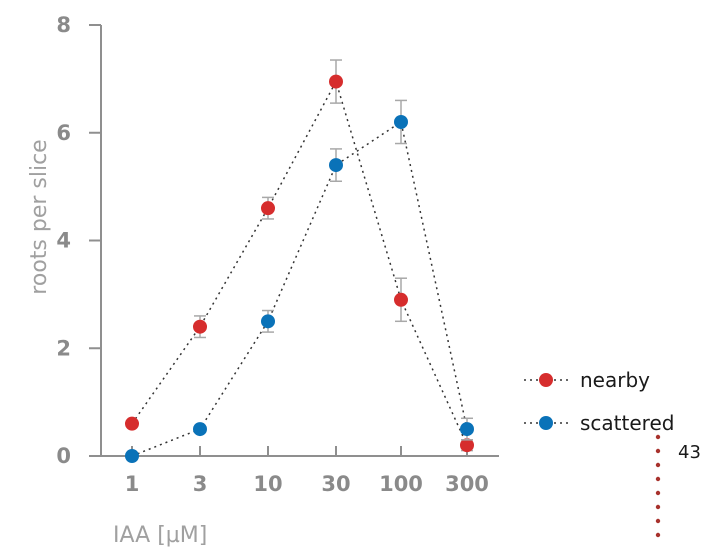  What do you see at coordinates (63, 241) in the screenshot?
I see `y-tick-label: 4` at bounding box center [63, 241].